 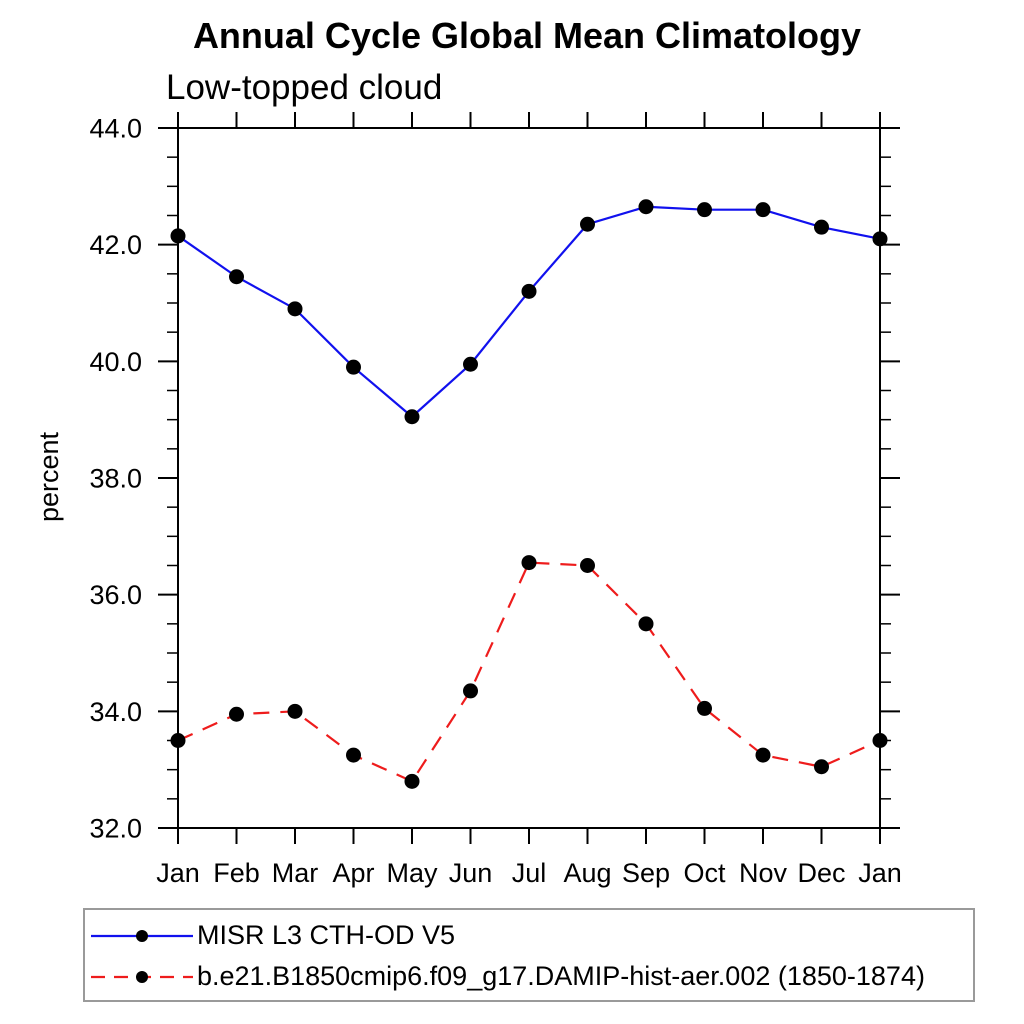 What do you see at coordinates (353, 873) in the screenshot?
I see `x-tick-label: Apr` at bounding box center [353, 873].